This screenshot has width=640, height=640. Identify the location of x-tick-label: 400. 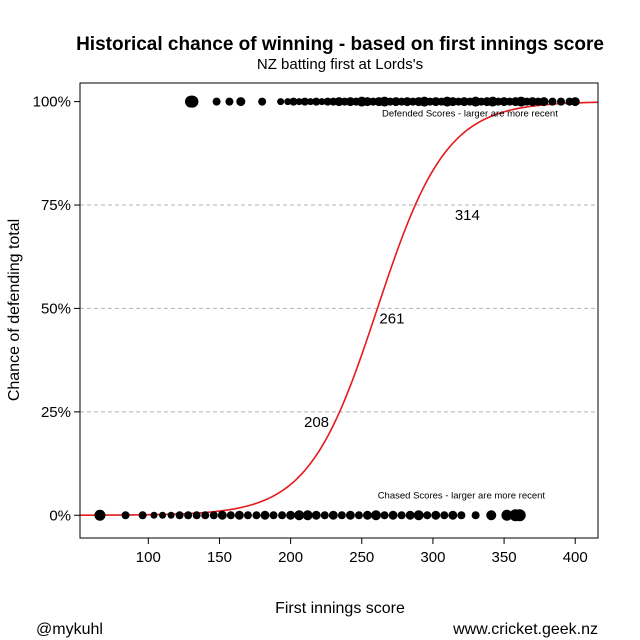
(575, 557).